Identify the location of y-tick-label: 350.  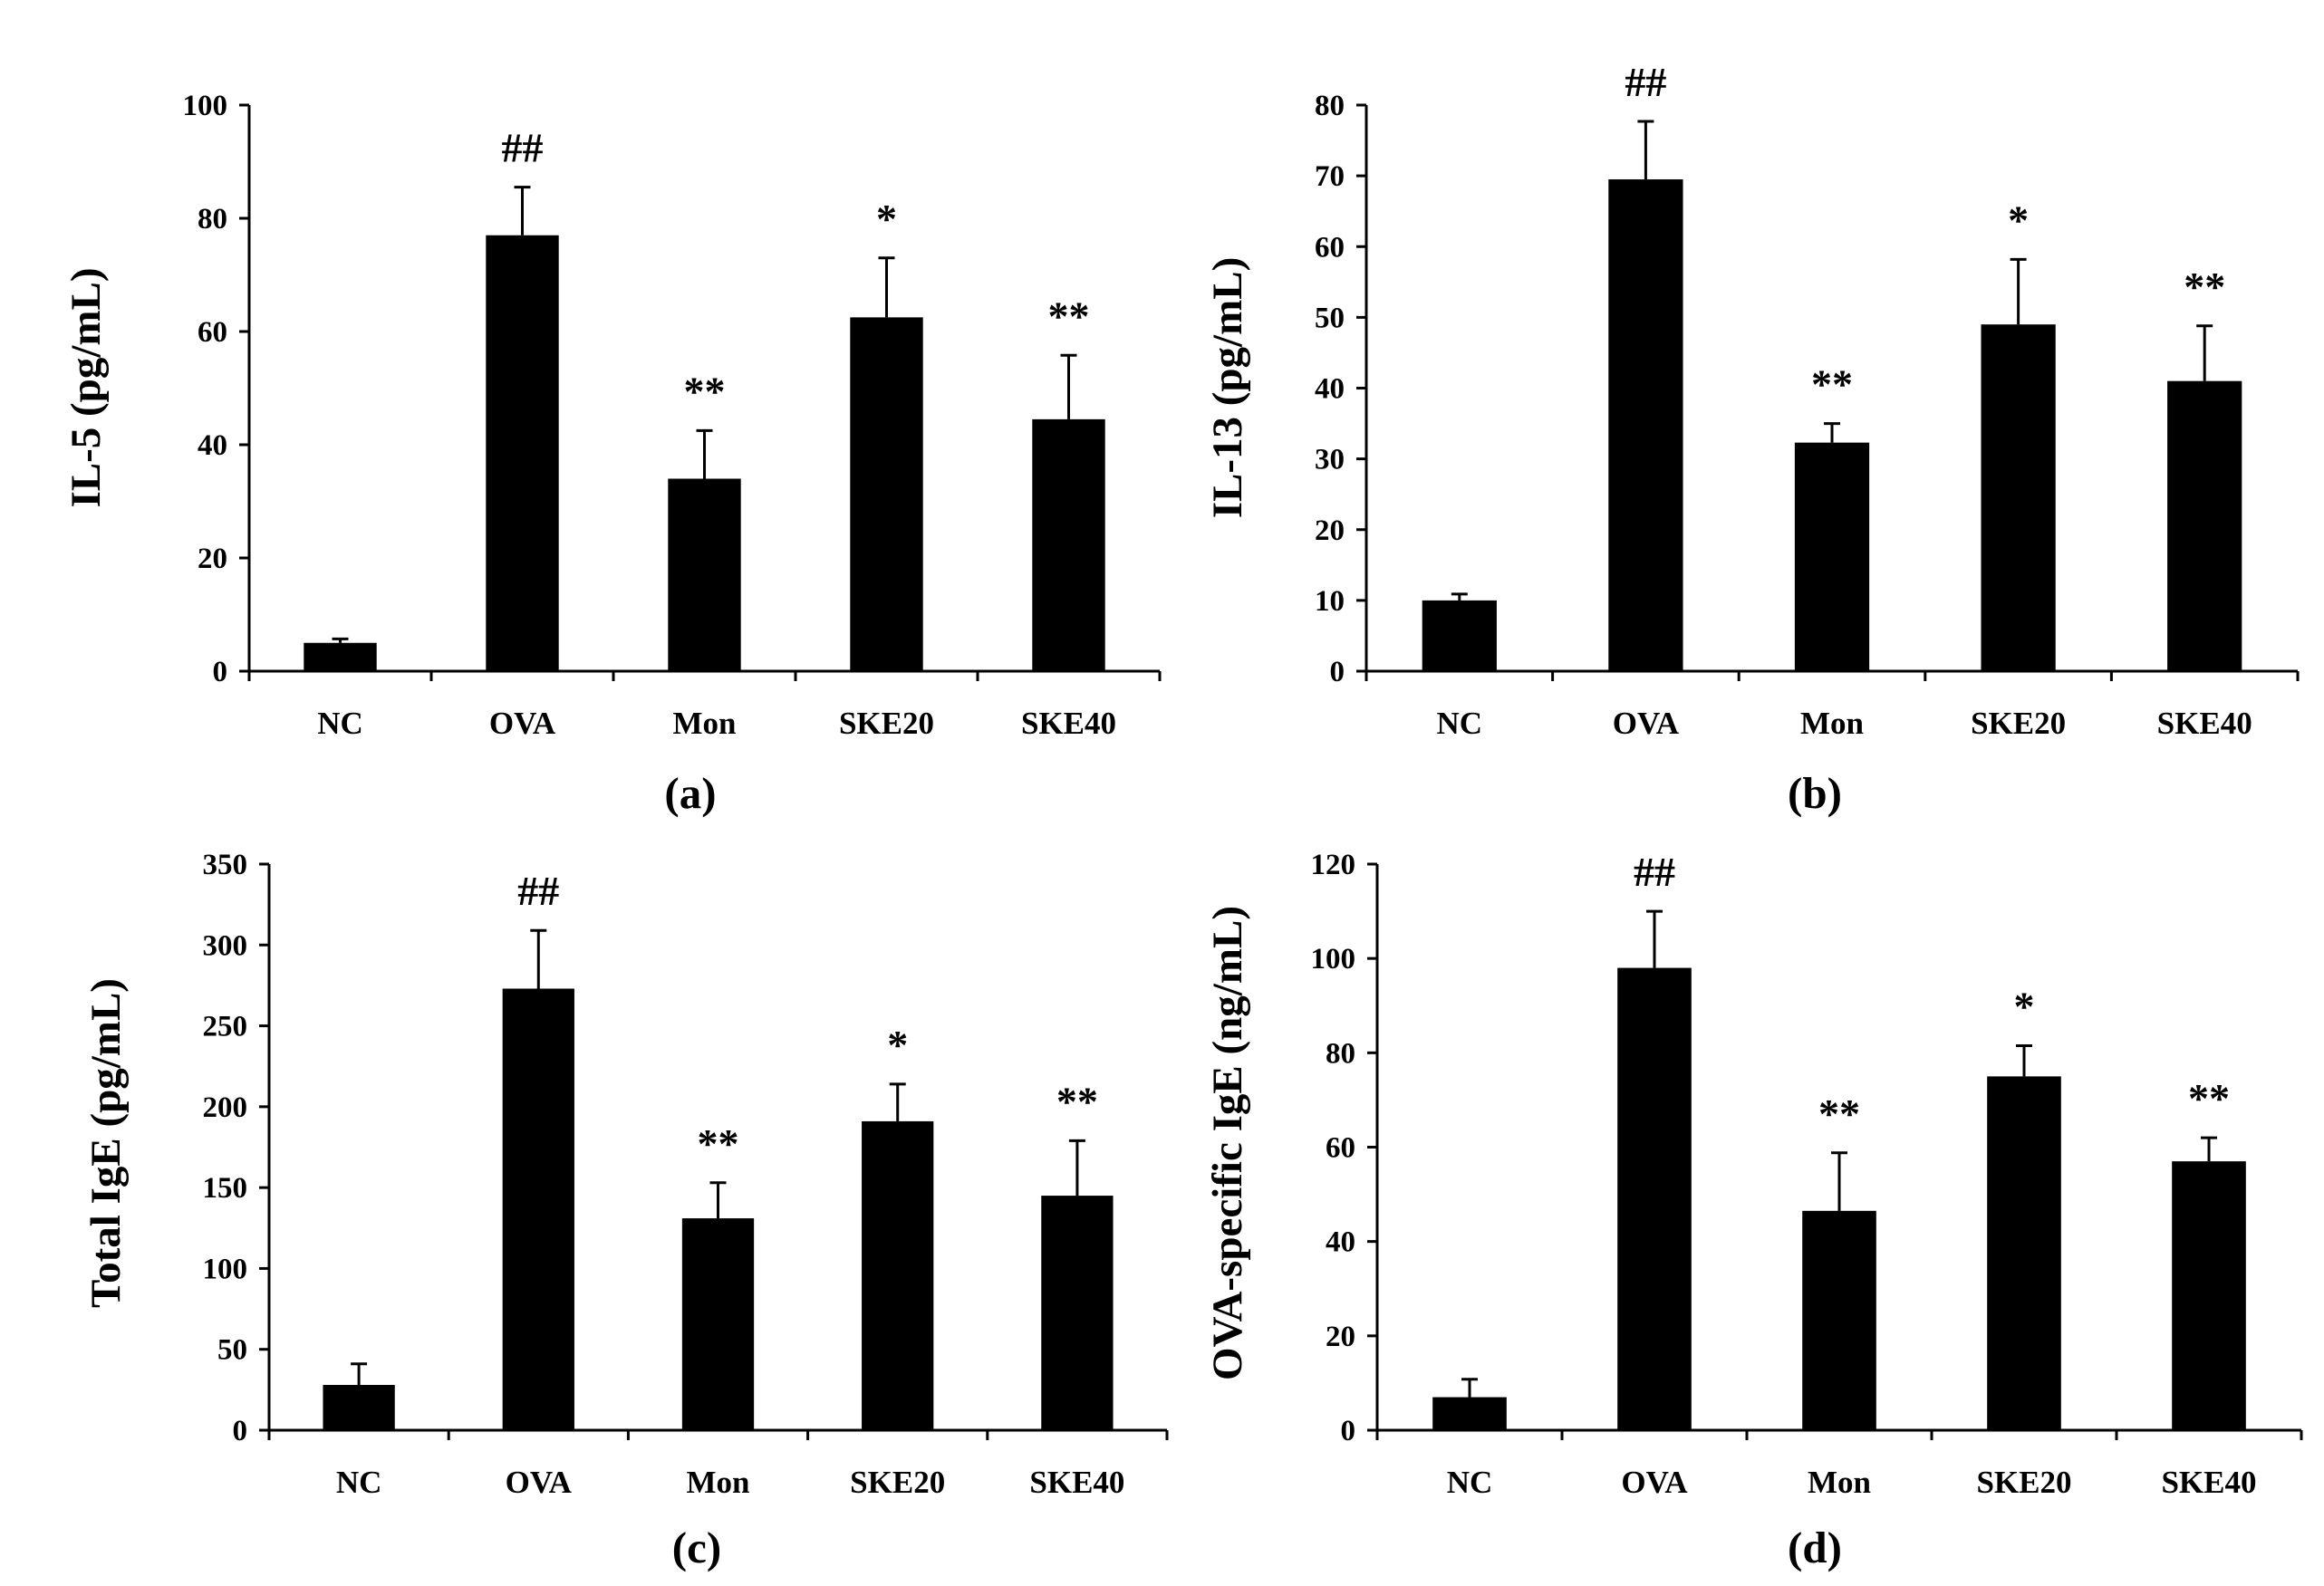
(225, 865).